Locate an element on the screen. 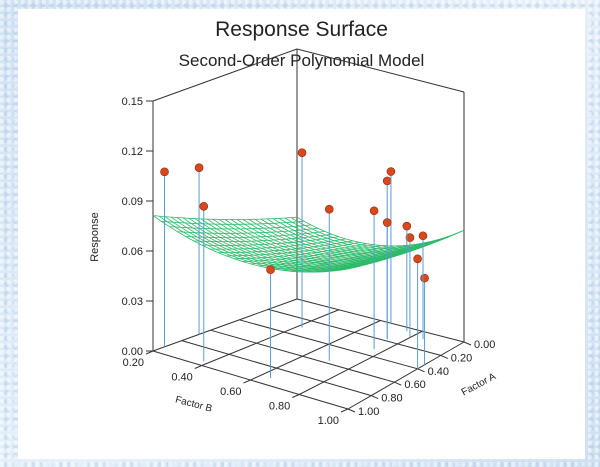 This screenshot has width=600, height=467. z-tick-label: 0.15 is located at coordinates (132, 102).